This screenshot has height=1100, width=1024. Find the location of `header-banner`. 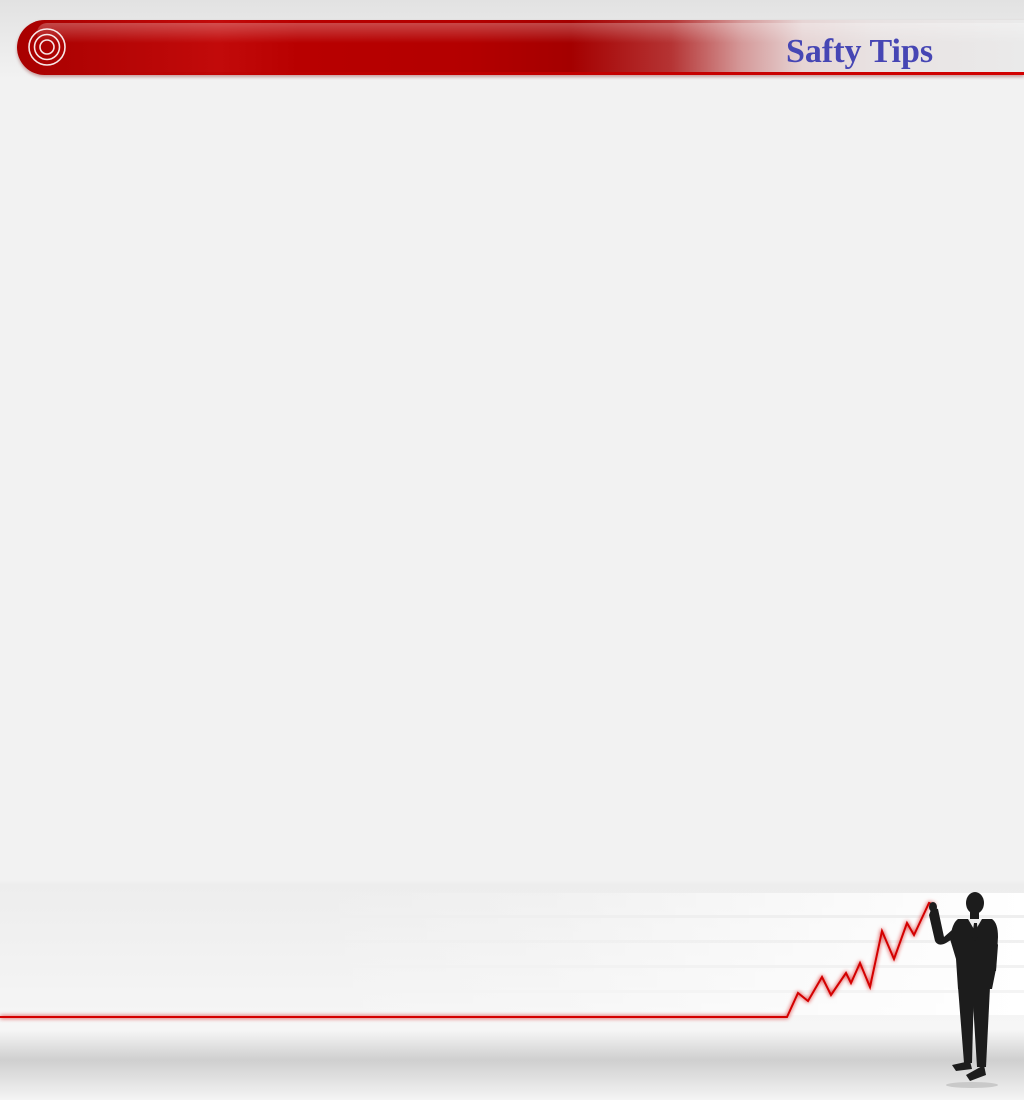

header-banner is located at coordinates (520, 47).